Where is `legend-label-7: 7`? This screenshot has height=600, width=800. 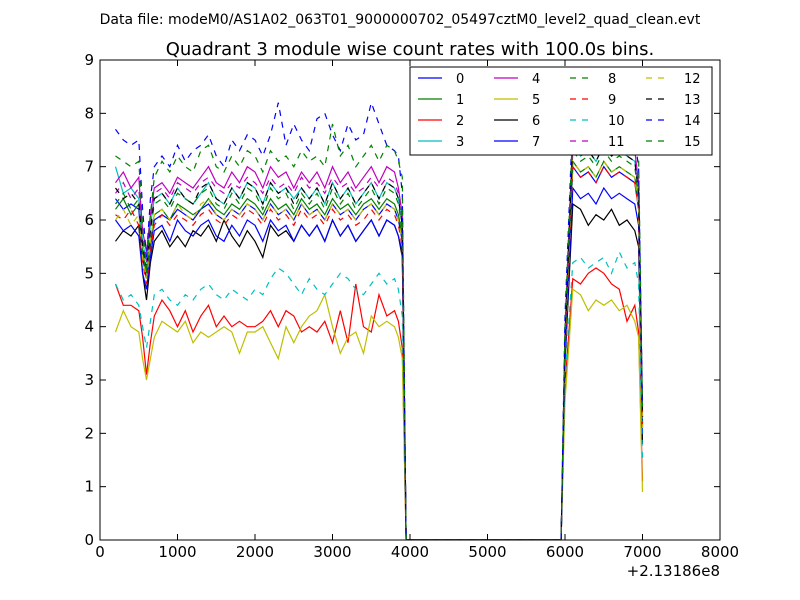 legend-label-7: 7 is located at coordinates (536, 142).